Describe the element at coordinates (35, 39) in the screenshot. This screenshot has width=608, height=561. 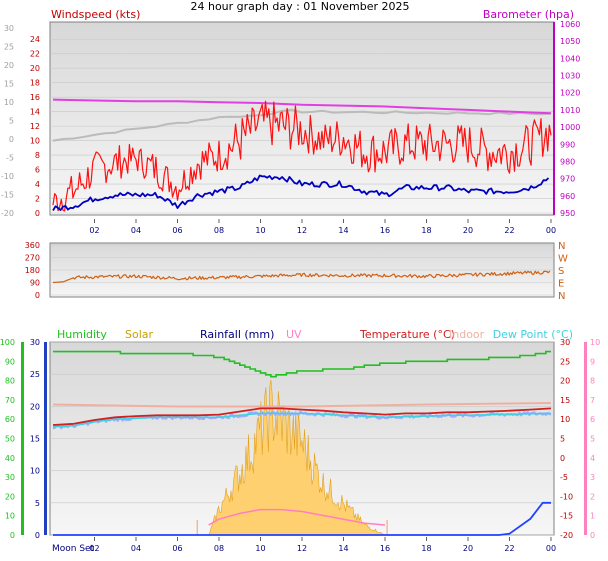
I see `wind-tick-label: 24` at that location.